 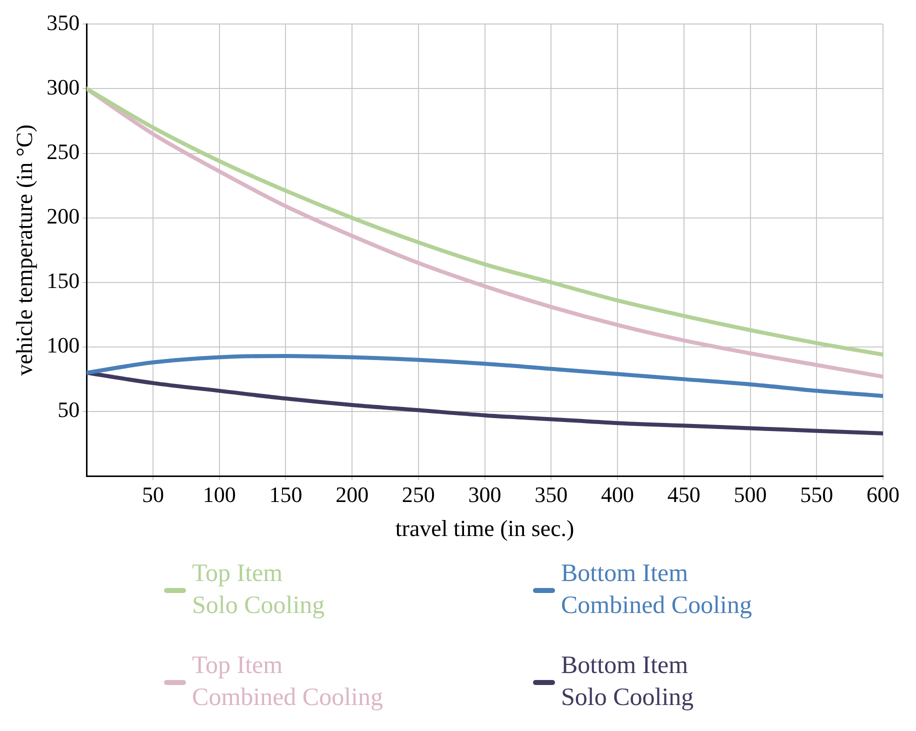 I want to click on y-tick-label: 300, so click(x=63, y=87).